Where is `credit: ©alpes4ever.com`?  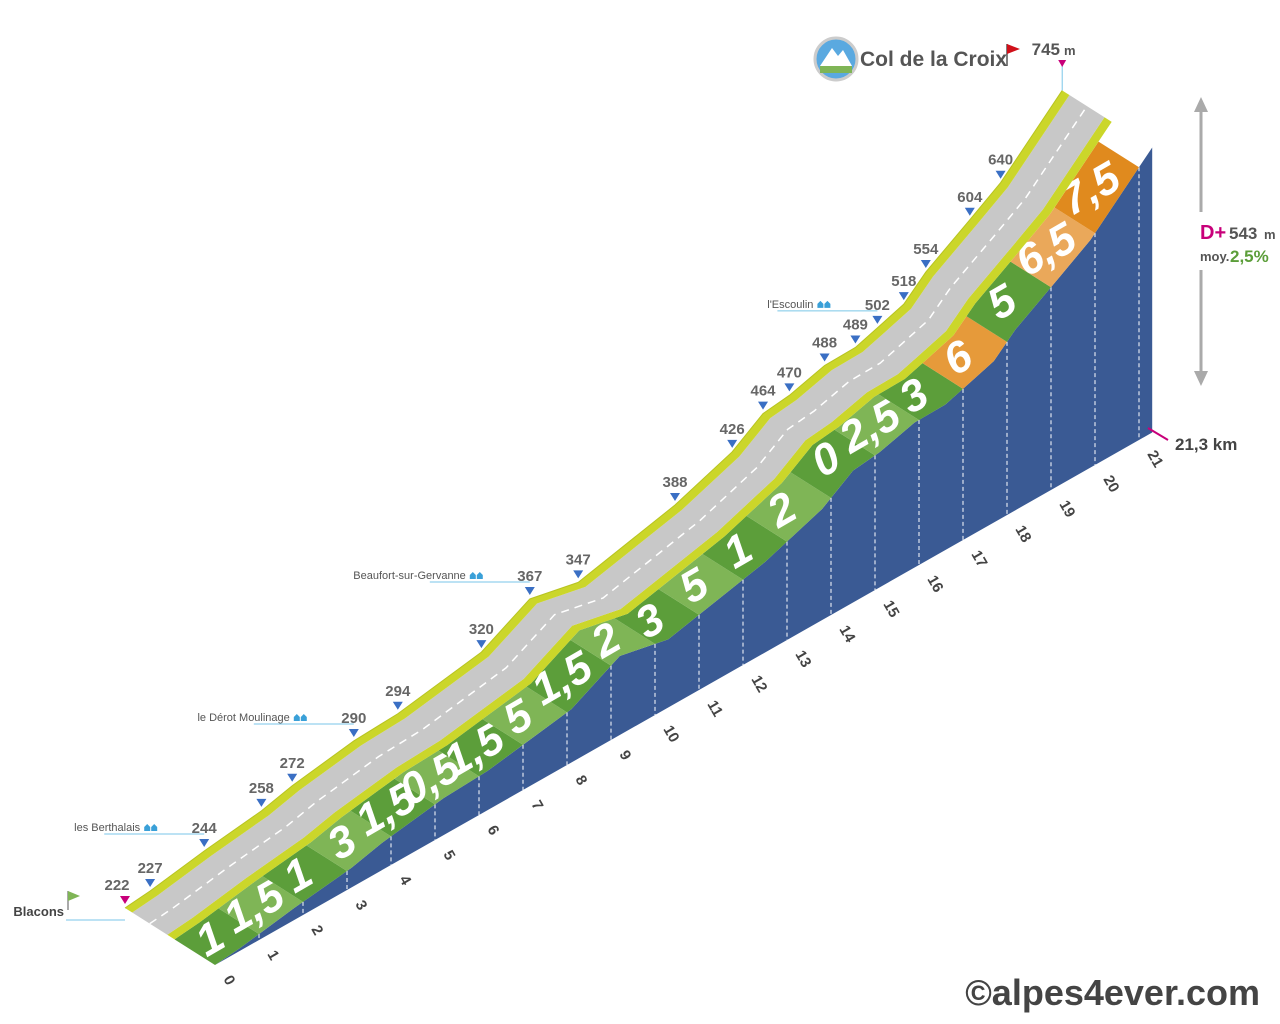
credit: ©alpes4ever.com is located at coordinates (1112, 992).